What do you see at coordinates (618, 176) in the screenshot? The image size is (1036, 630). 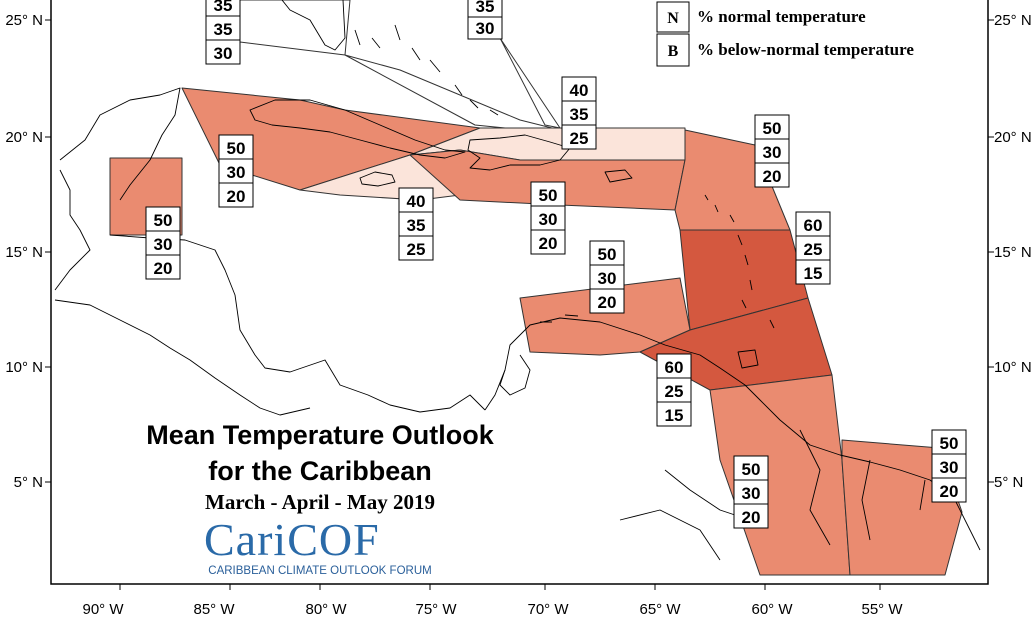 I see `coast-puerto-rico` at bounding box center [618, 176].